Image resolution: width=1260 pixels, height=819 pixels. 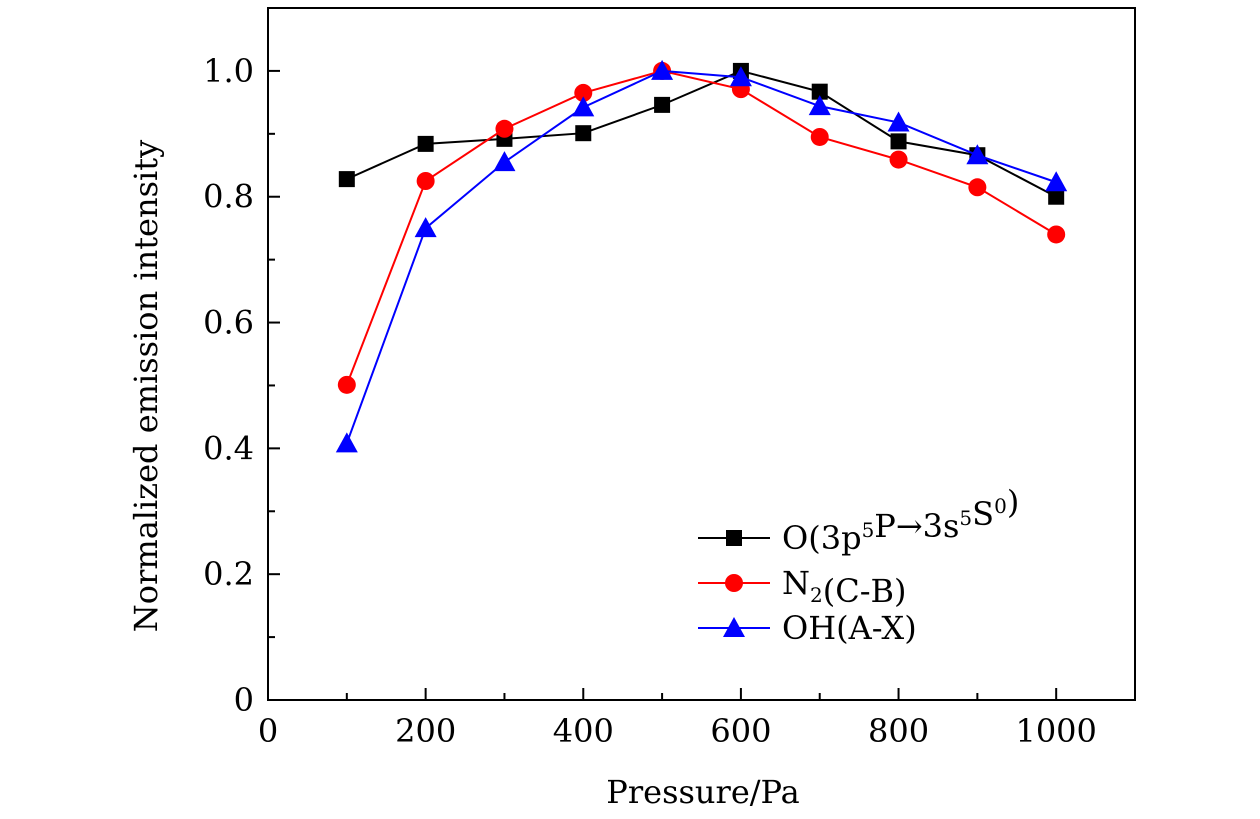 I want to click on y-tick-label: 0.6, so click(x=228, y=323).